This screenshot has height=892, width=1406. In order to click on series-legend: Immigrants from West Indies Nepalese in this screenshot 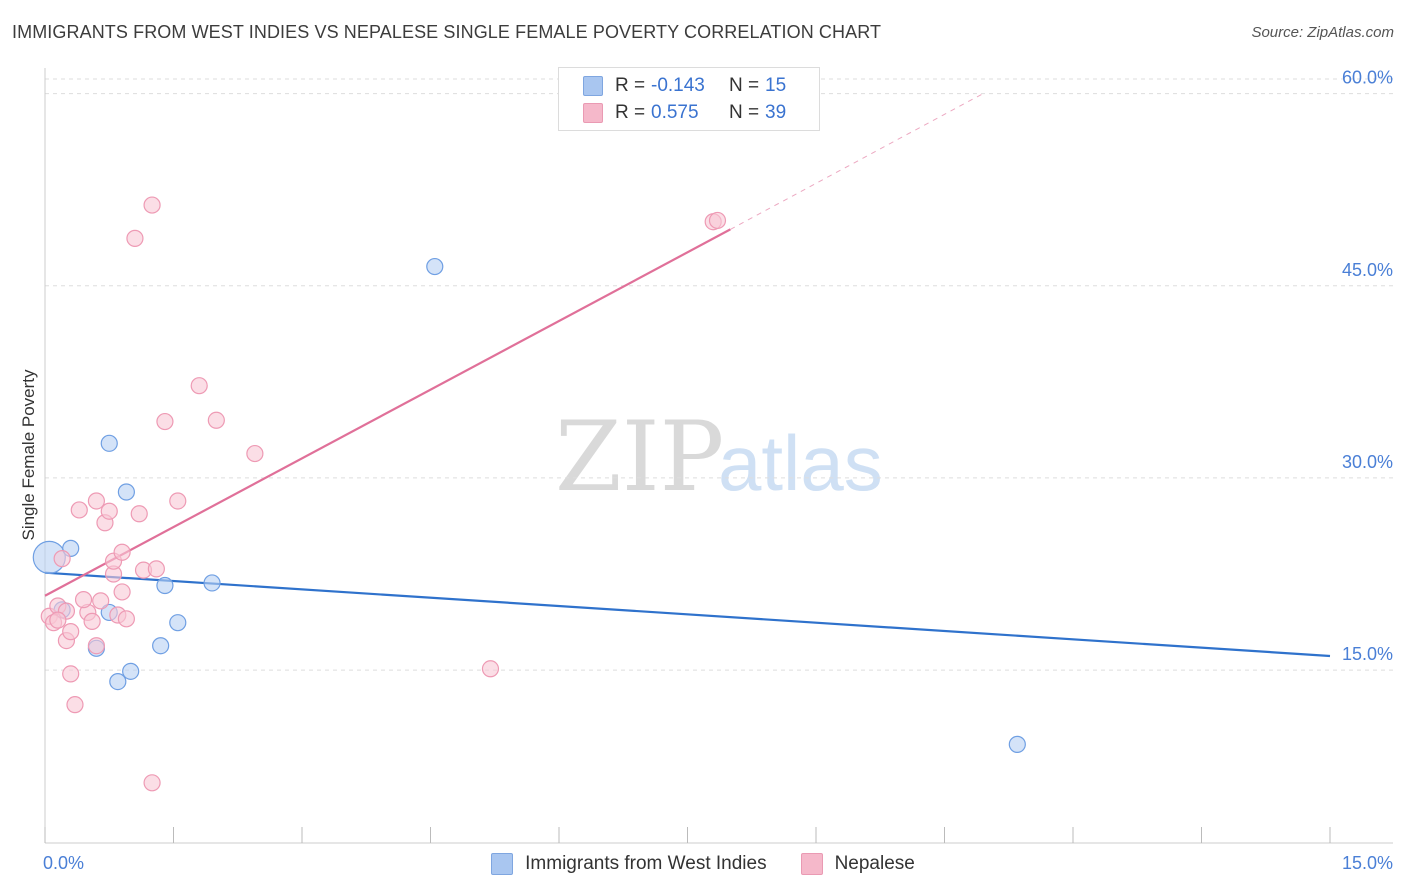, I will do `click(703, 864)`.